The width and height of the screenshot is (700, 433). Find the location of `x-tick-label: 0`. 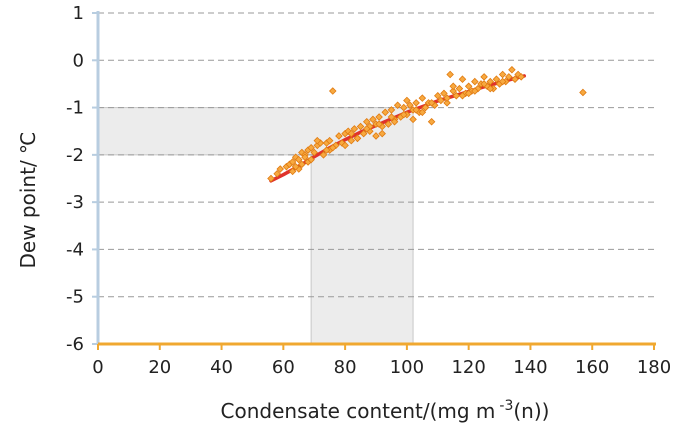

x-tick-label: 0 is located at coordinates (97, 367).